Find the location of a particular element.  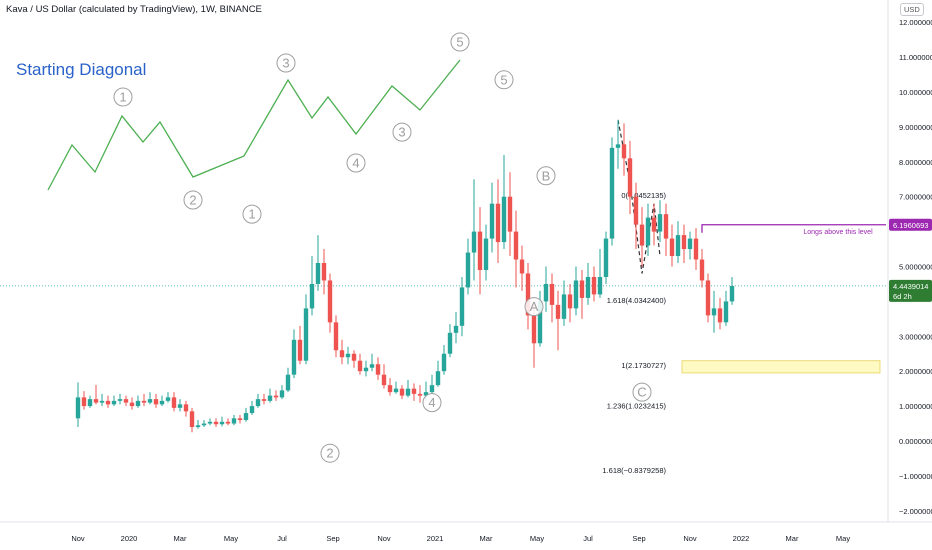

swing-dashed-line is located at coordinates (639, 196).